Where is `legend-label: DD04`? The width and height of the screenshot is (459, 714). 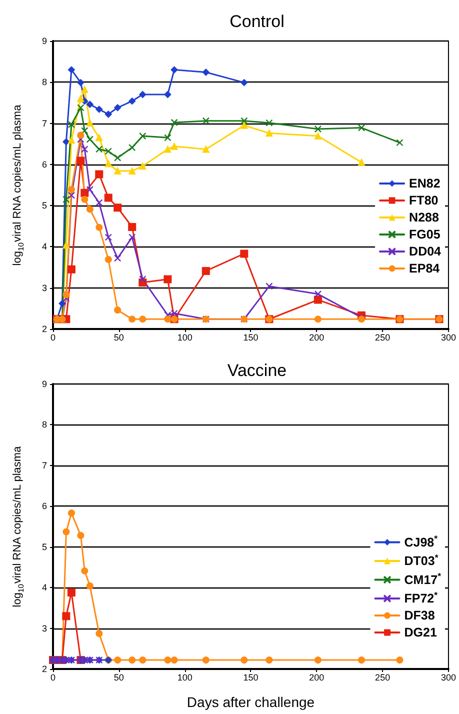 legend-label: DD04 is located at coordinates (425, 251).